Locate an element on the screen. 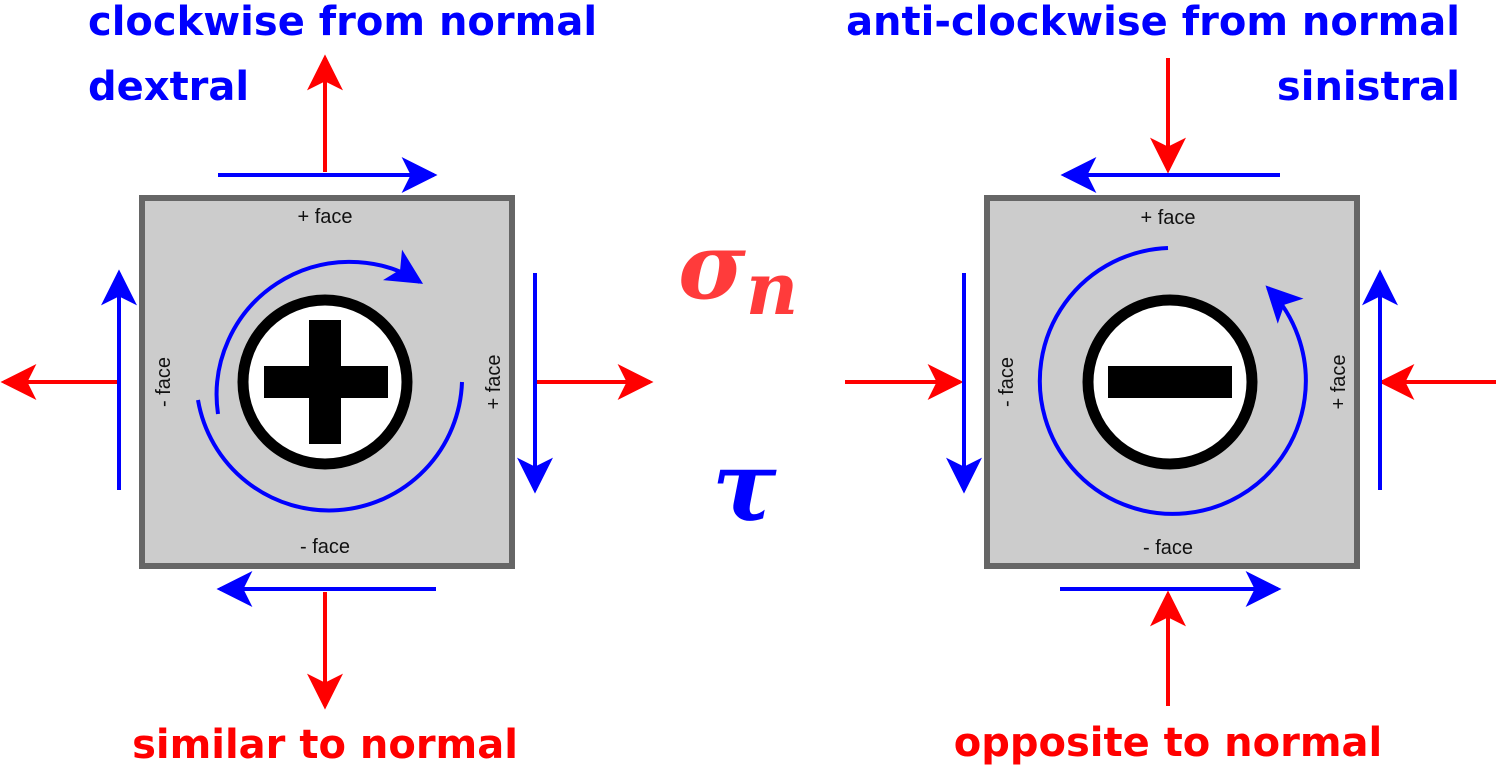 The width and height of the screenshot is (1497, 766). sigma-n-symbol: σn is located at coordinates (738, 271).